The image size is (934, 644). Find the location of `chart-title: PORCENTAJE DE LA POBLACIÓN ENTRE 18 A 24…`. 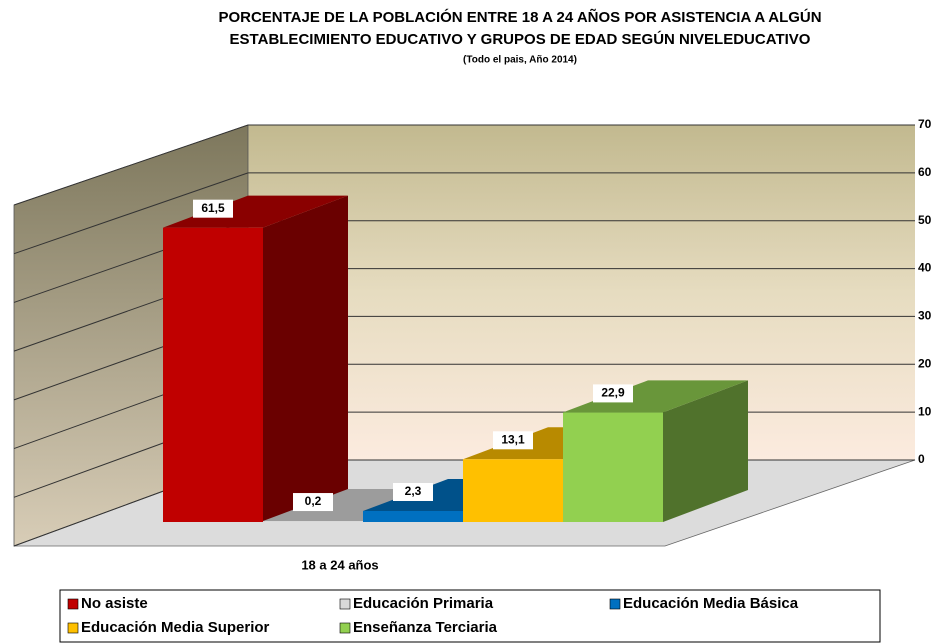

chart-title: PORCENTAJE DE LA POBLACIÓN ENTRE 18 A 24… is located at coordinates (519, 17).